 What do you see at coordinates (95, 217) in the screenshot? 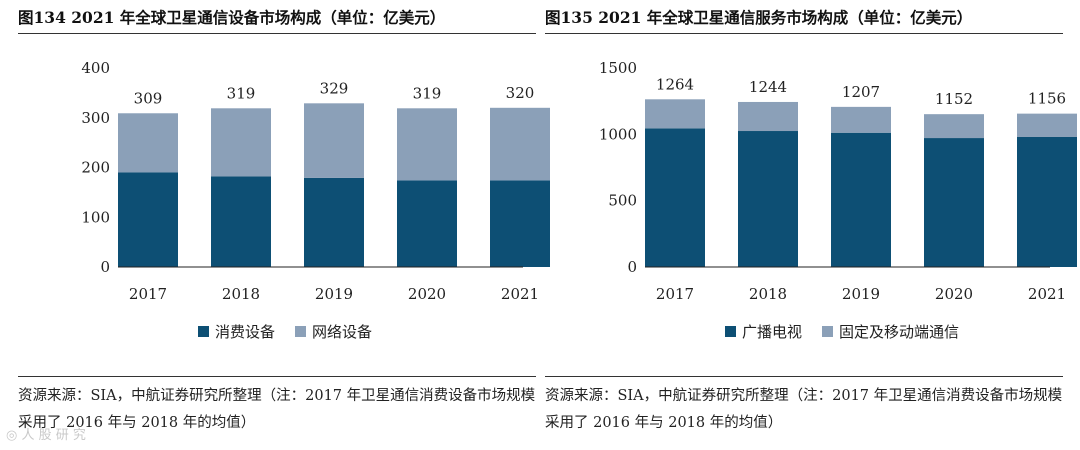
I see `y-tick-label: 100` at bounding box center [95, 217].